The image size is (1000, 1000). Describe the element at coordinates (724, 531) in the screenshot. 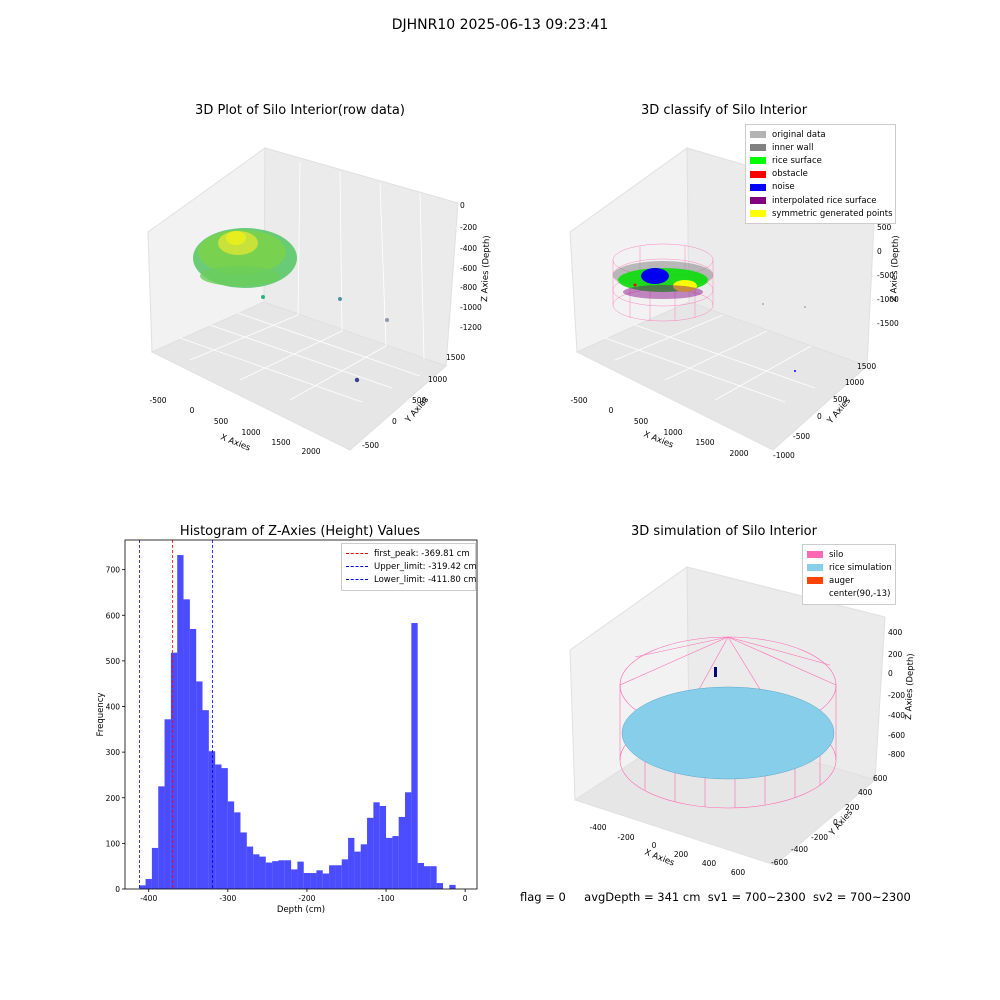

I see `simulation-panel-title: 3D simulation of Silo Interior` at that location.